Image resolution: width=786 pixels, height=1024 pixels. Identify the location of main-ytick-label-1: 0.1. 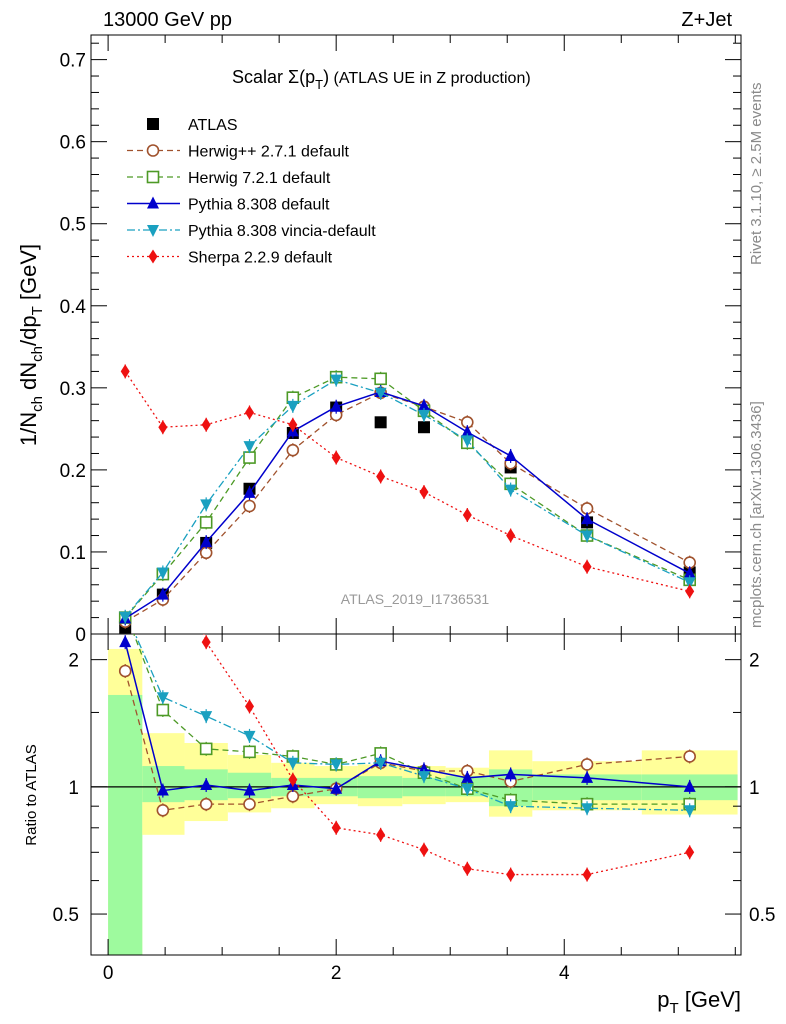
(73, 553).